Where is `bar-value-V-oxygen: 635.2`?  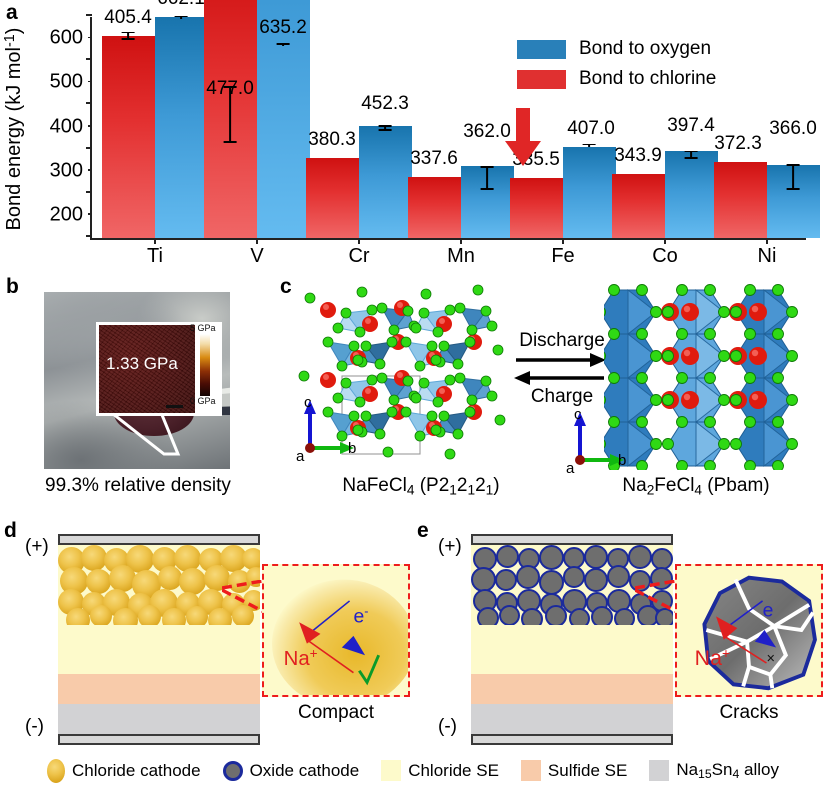
bar-value-V-oxygen: 635.2 is located at coordinates (283, 27).